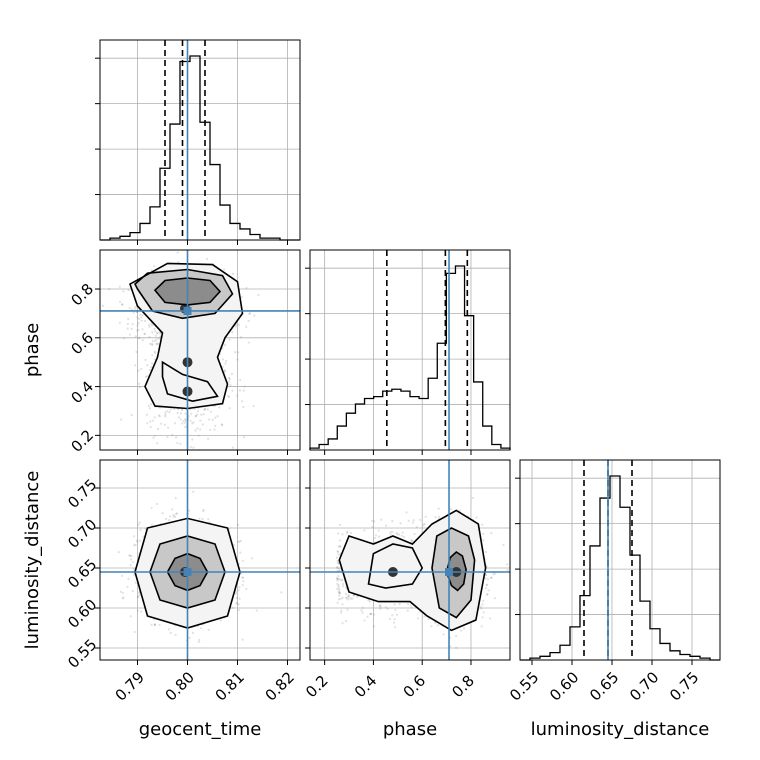 The height and width of the screenshot is (760, 760). Describe the element at coordinates (230, 686) in the screenshot. I see `x-tick-label: 0.81` at that location.